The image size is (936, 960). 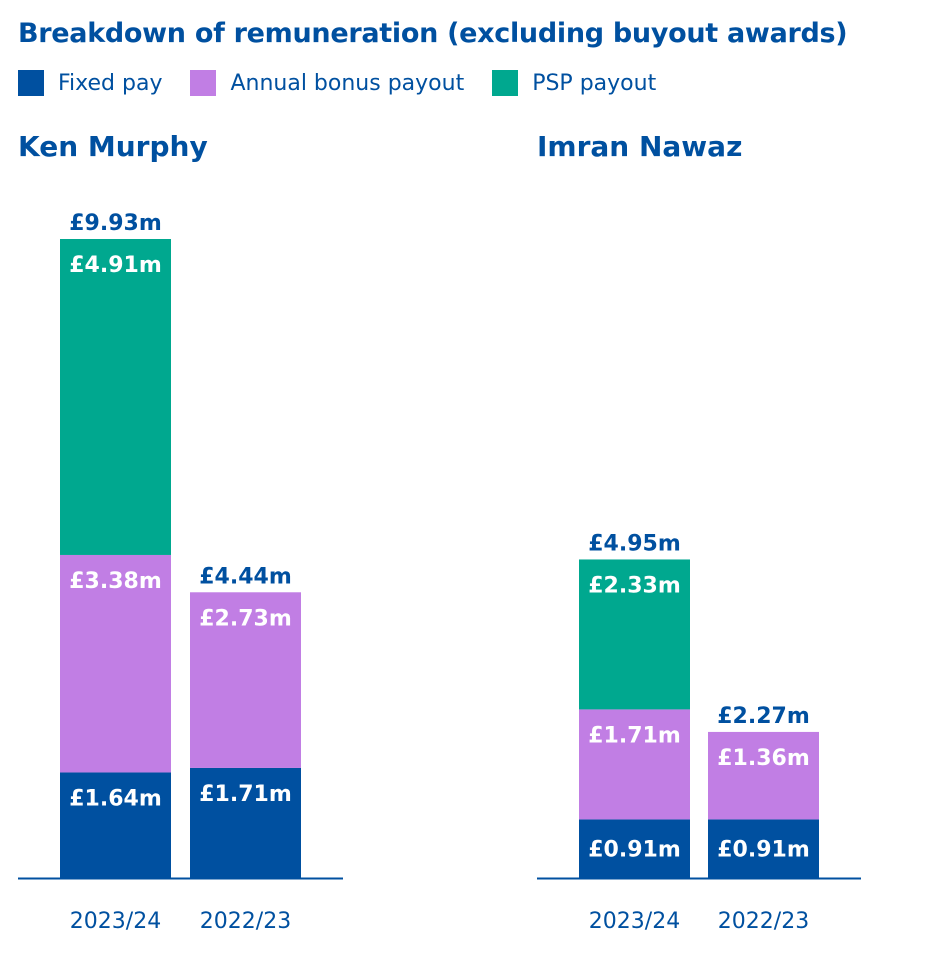 I want to click on segment-label: £2.33m, so click(x=634, y=585).